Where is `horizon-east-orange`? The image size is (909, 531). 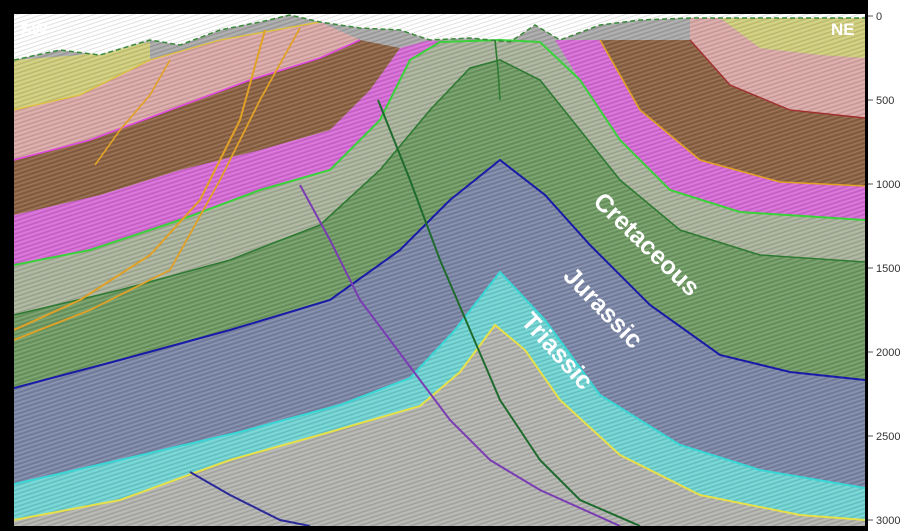
horizon-east-orange is located at coordinates (732, 113).